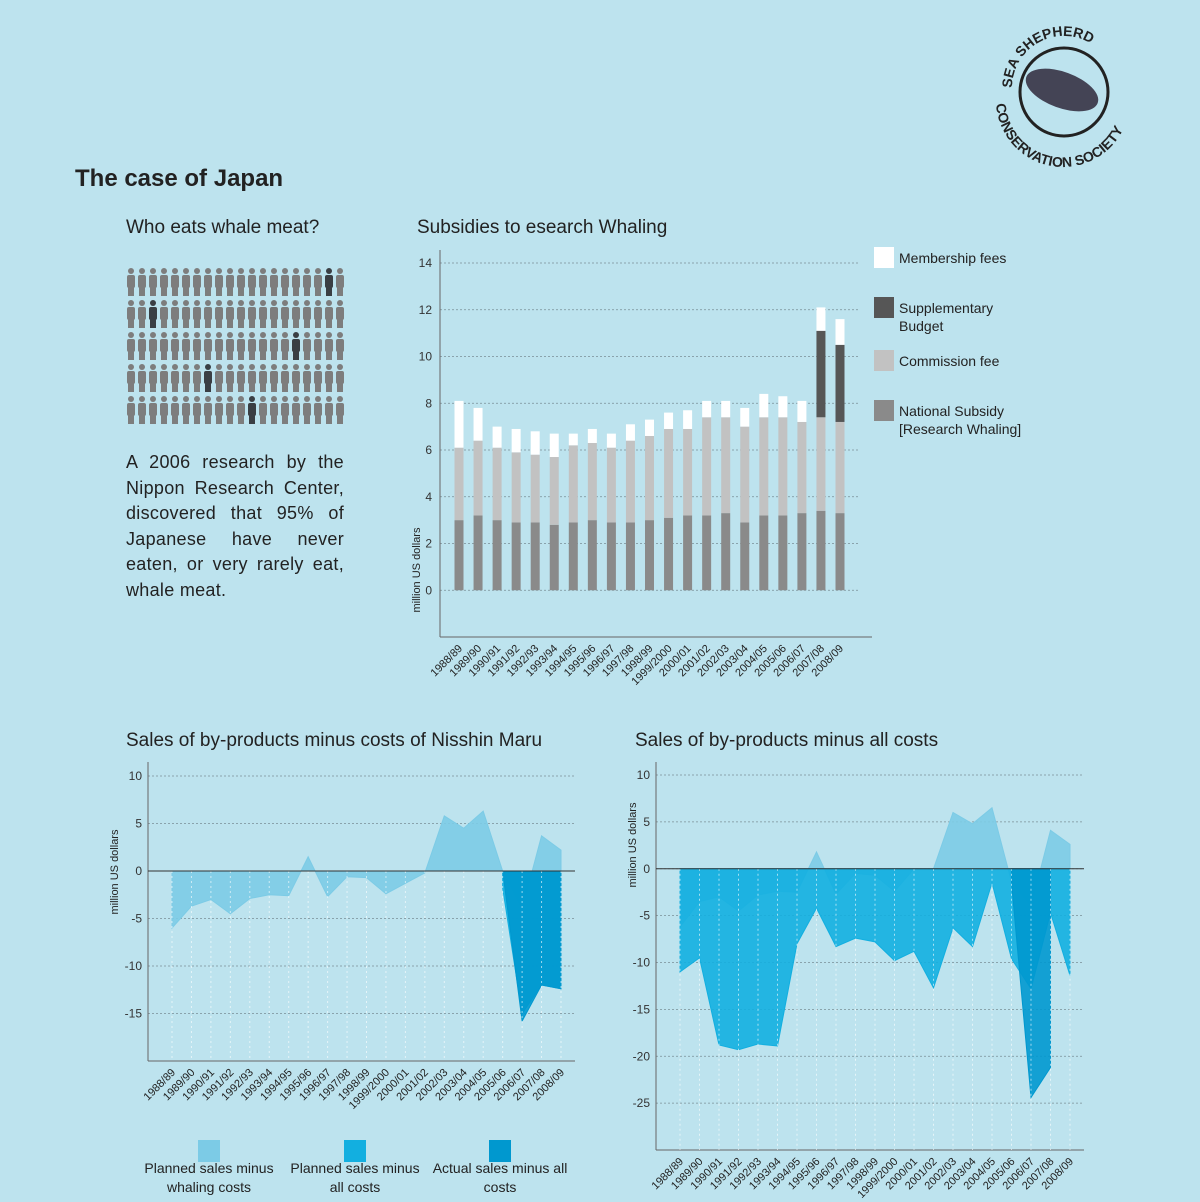  I want to click on y-tick-label: 12, so click(426, 310).